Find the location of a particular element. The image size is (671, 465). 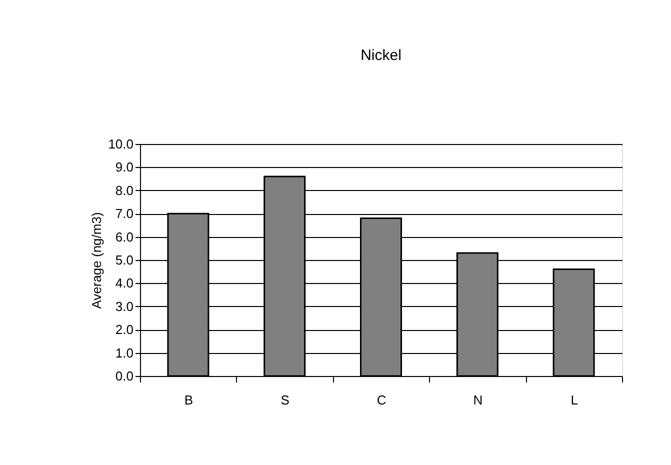

x-tick-label: C is located at coordinates (381, 400).